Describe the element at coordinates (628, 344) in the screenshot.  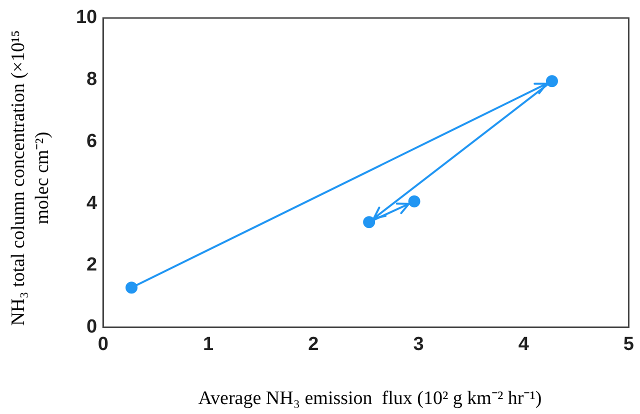
I see `x-tick-label: 5` at that location.